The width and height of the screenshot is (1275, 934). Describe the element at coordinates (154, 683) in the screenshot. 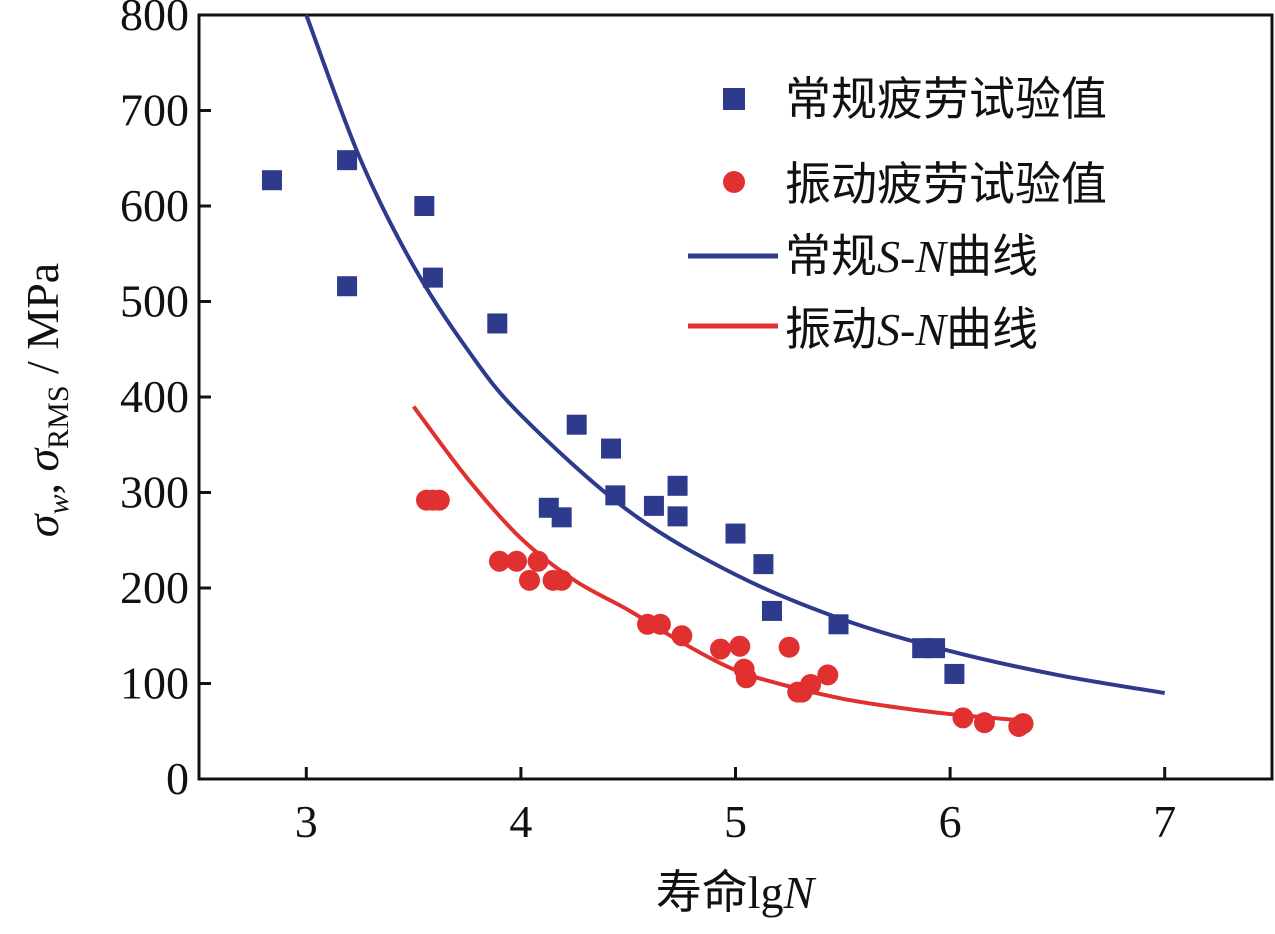

I see `y-tick-label: 100` at that location.